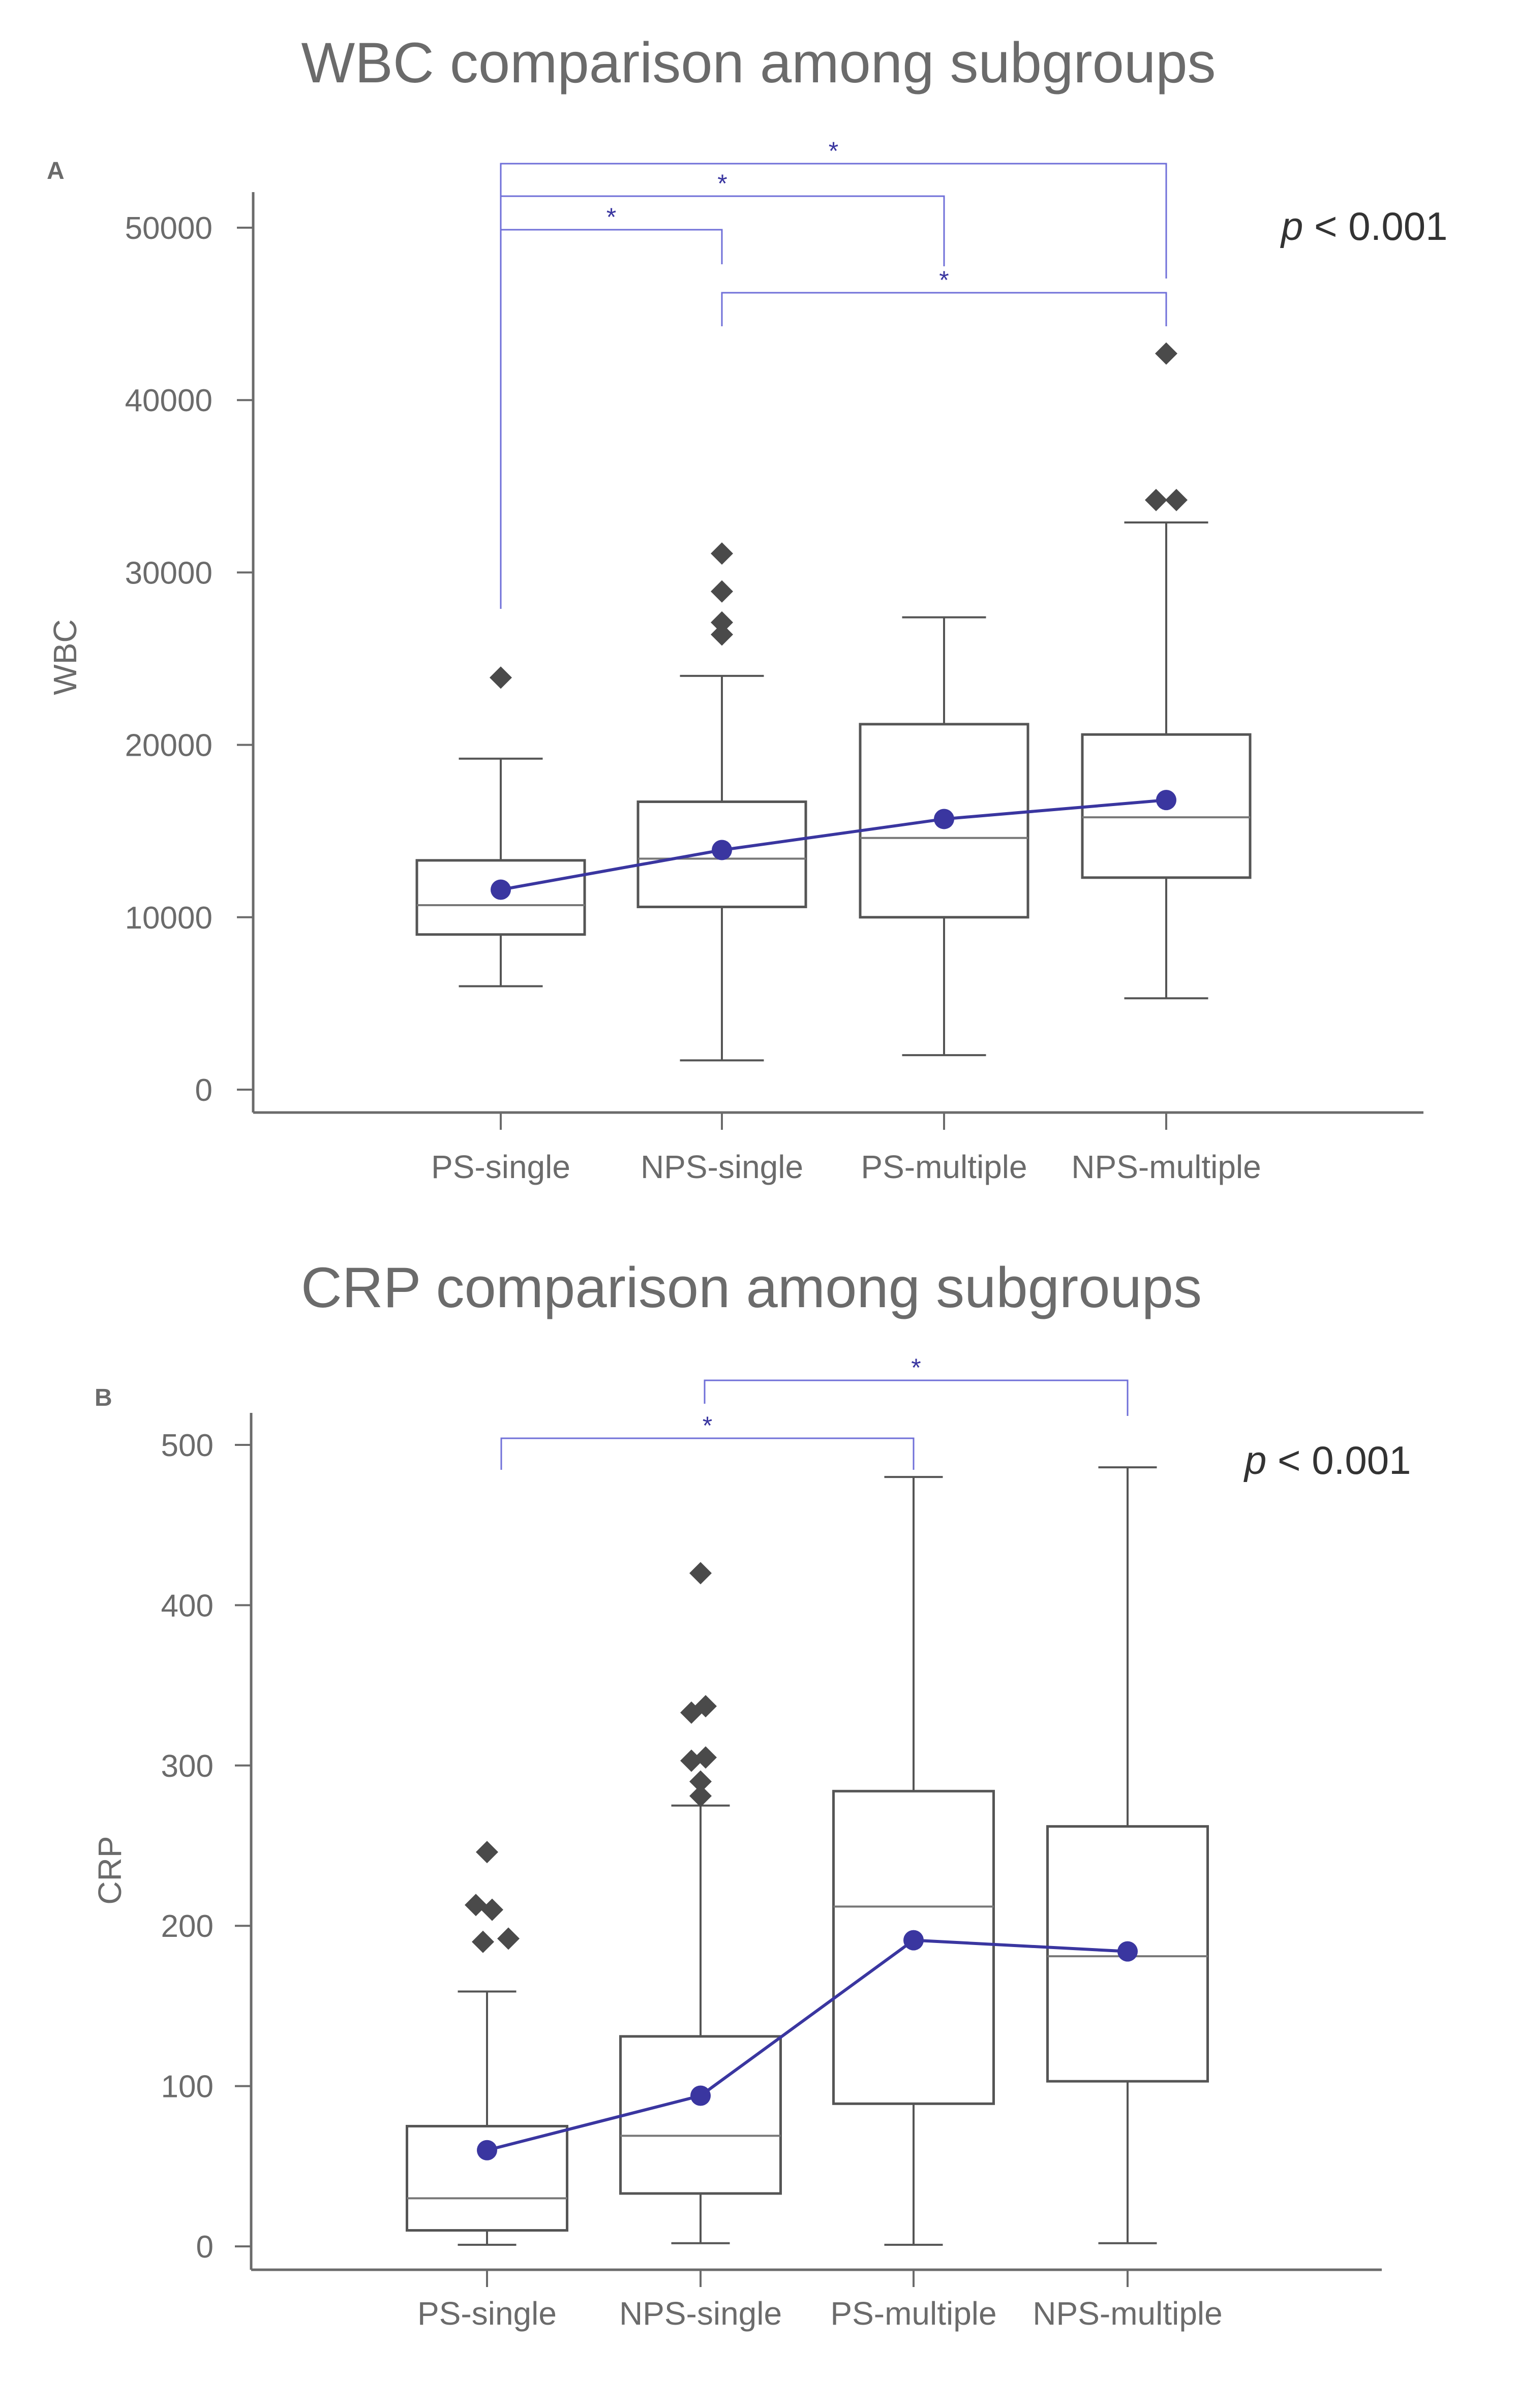 The image size is (1517, 2408). What do you see at coordinates (944, 1167) in the screenshot?
I see `panel-a-x-tick-label: PS-multiple` at bounding box center [944, 1167].